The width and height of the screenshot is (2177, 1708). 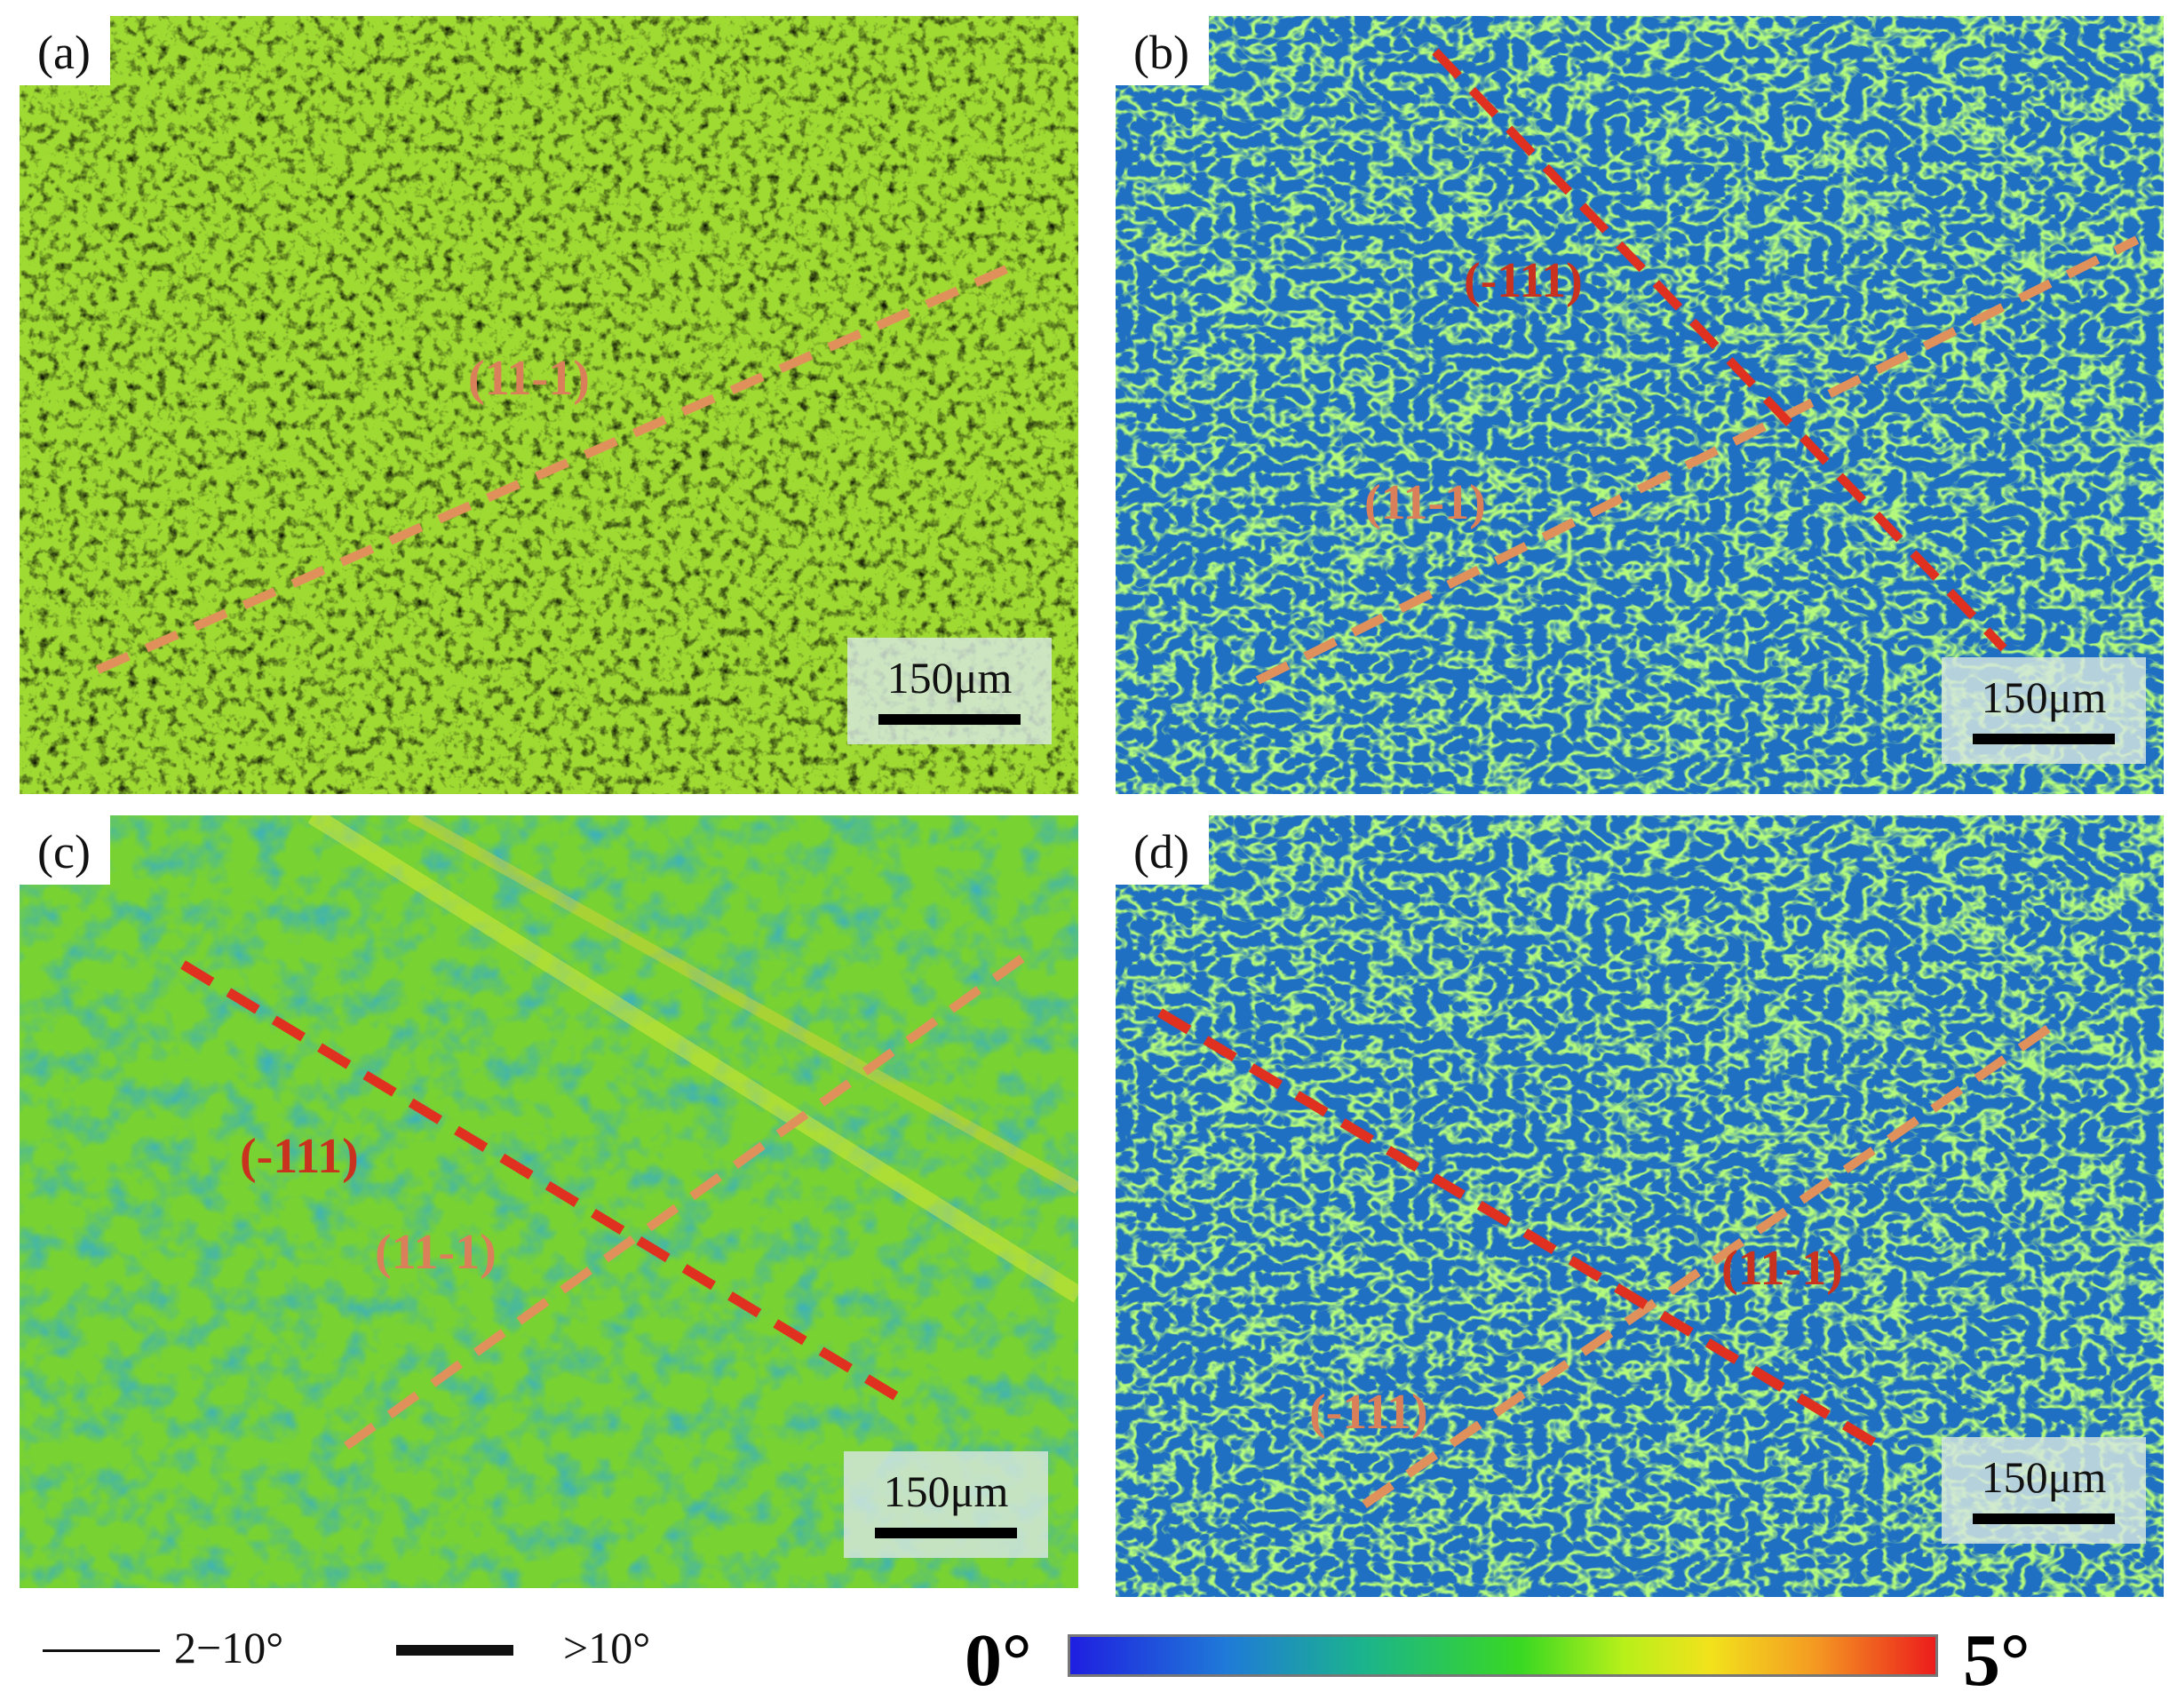 I want to click on legend-thick-line, so click(x=455, y=1651).